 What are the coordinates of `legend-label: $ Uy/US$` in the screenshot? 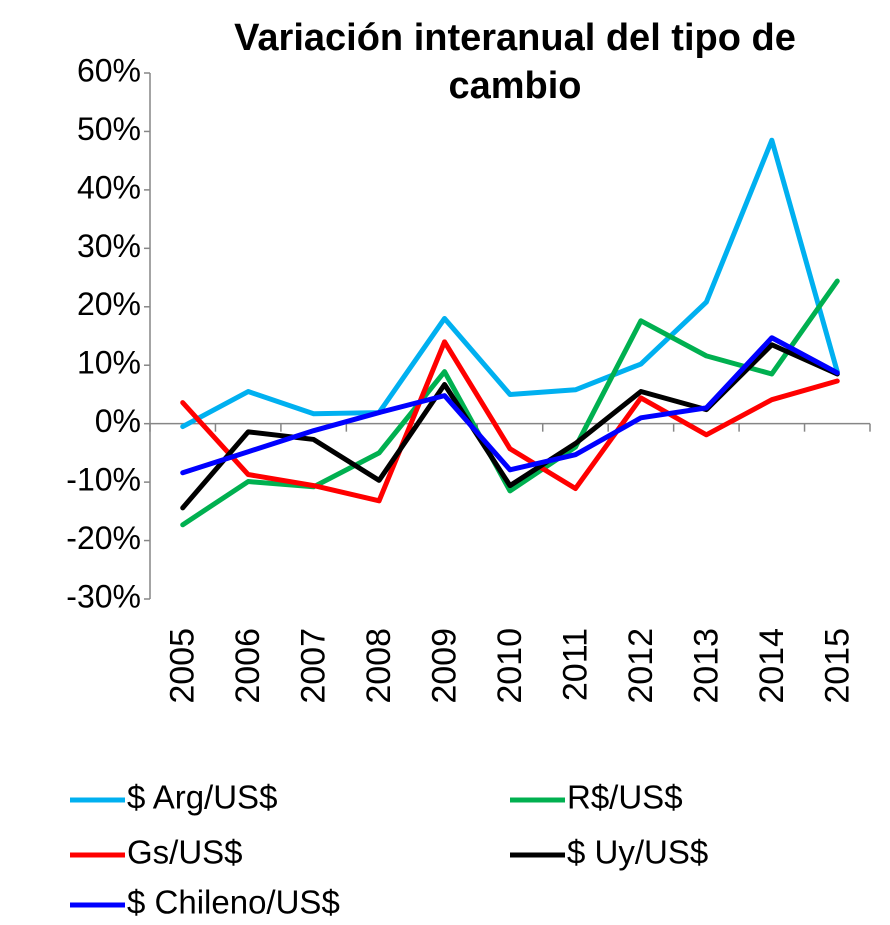 It's located at (637, 852).